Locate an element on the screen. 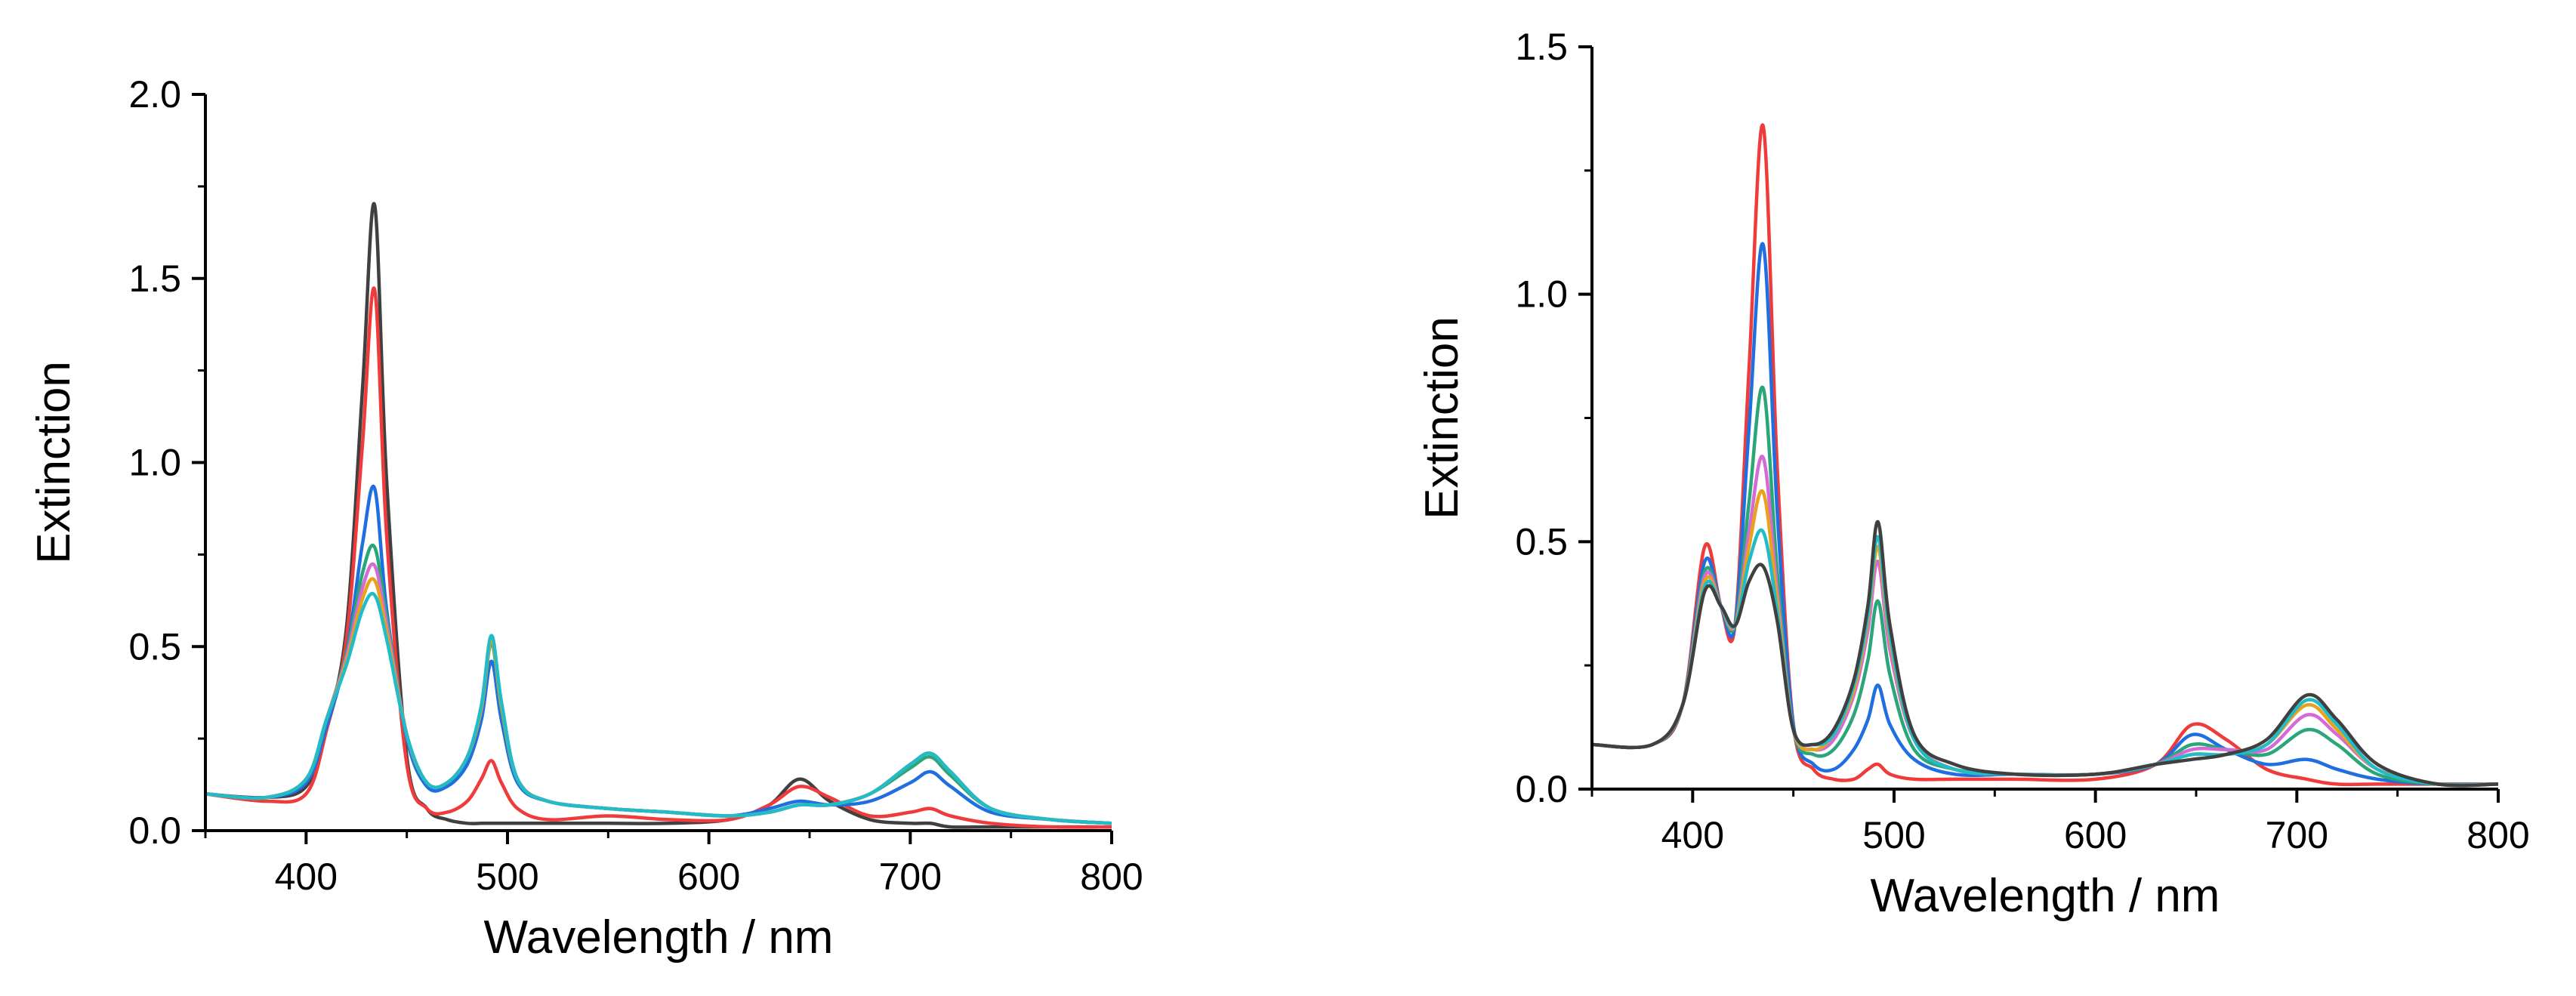  right-x-axis-title: Wavelength / nm is located at coordinates (2045, 896).